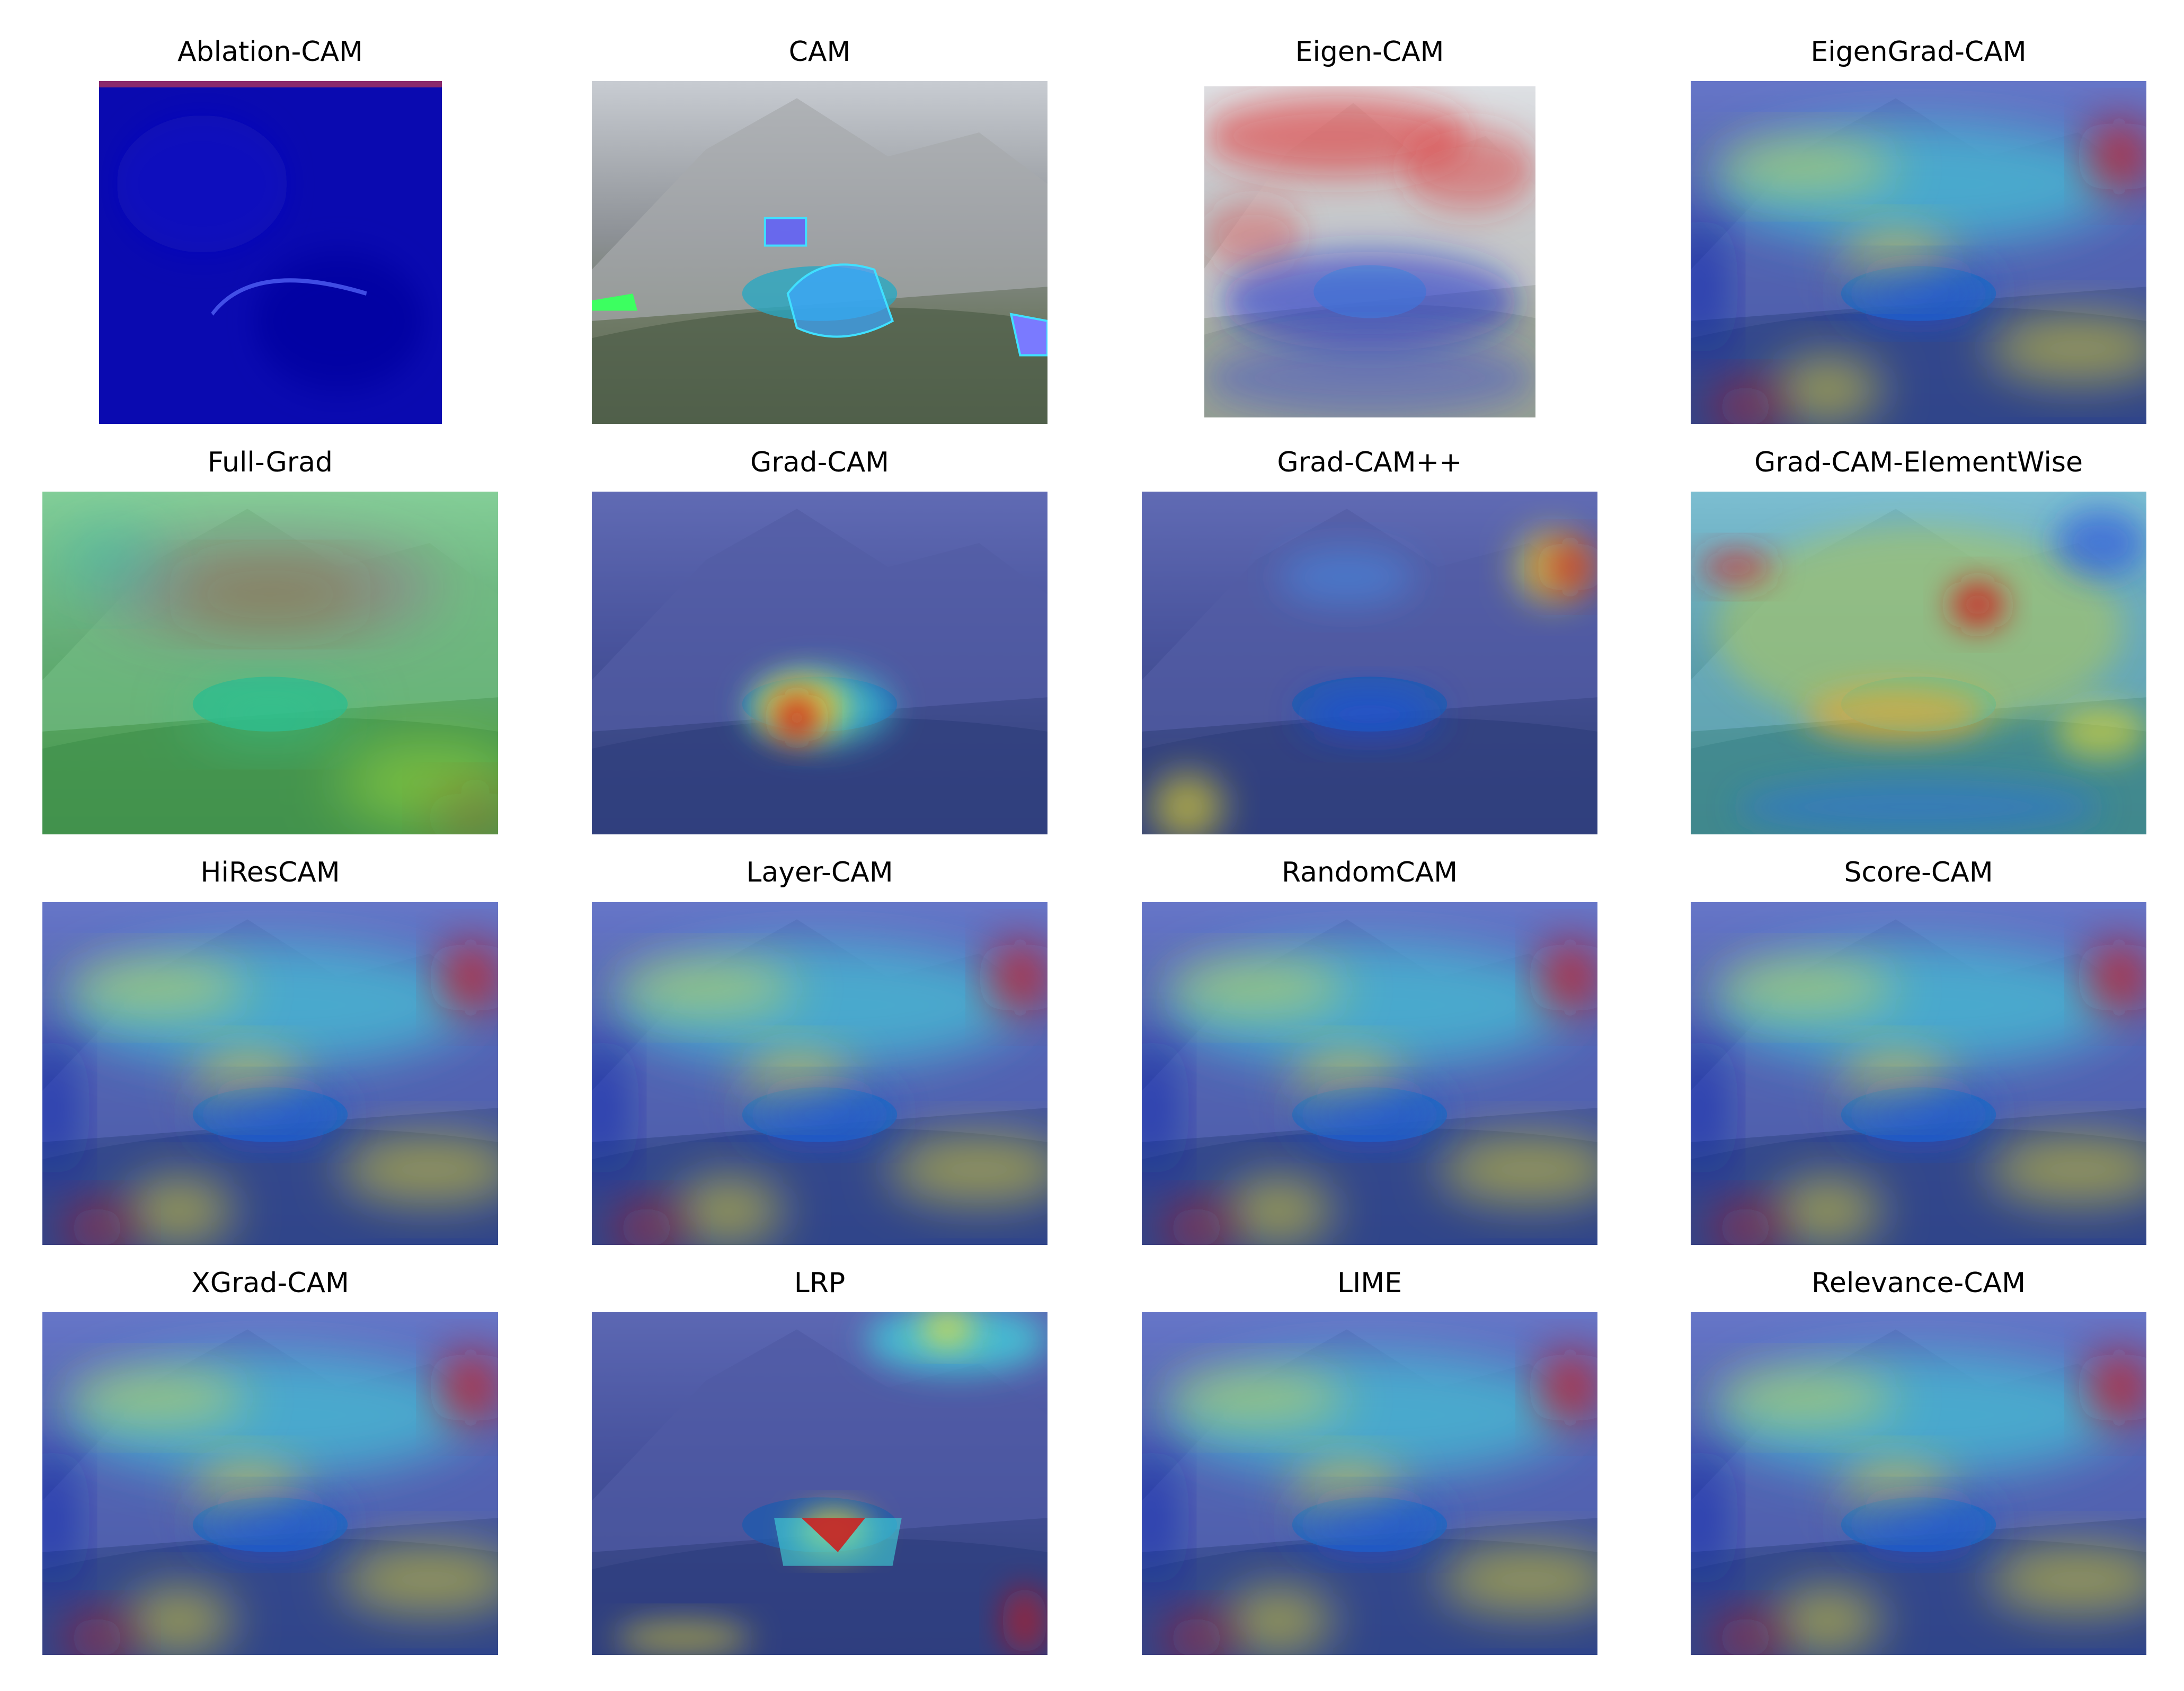  I want to click on heatmap-grad-cam, so click(819, 663).